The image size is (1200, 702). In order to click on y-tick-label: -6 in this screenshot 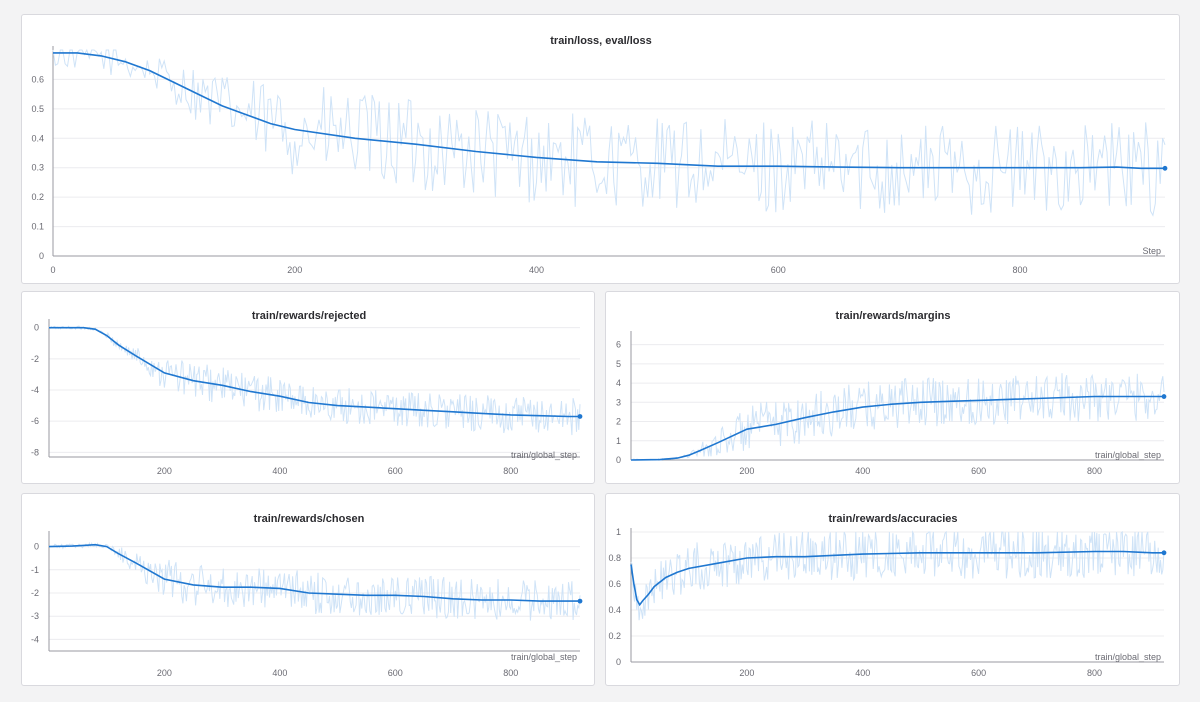, I will do `click(35, 421)`.